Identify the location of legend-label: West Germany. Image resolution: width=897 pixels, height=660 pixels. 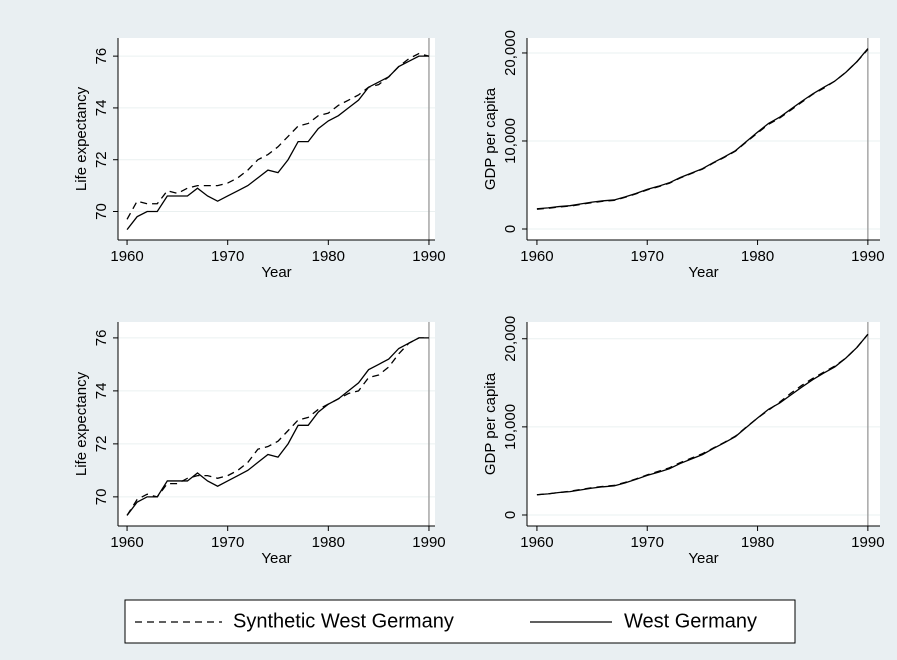
(690, 621).